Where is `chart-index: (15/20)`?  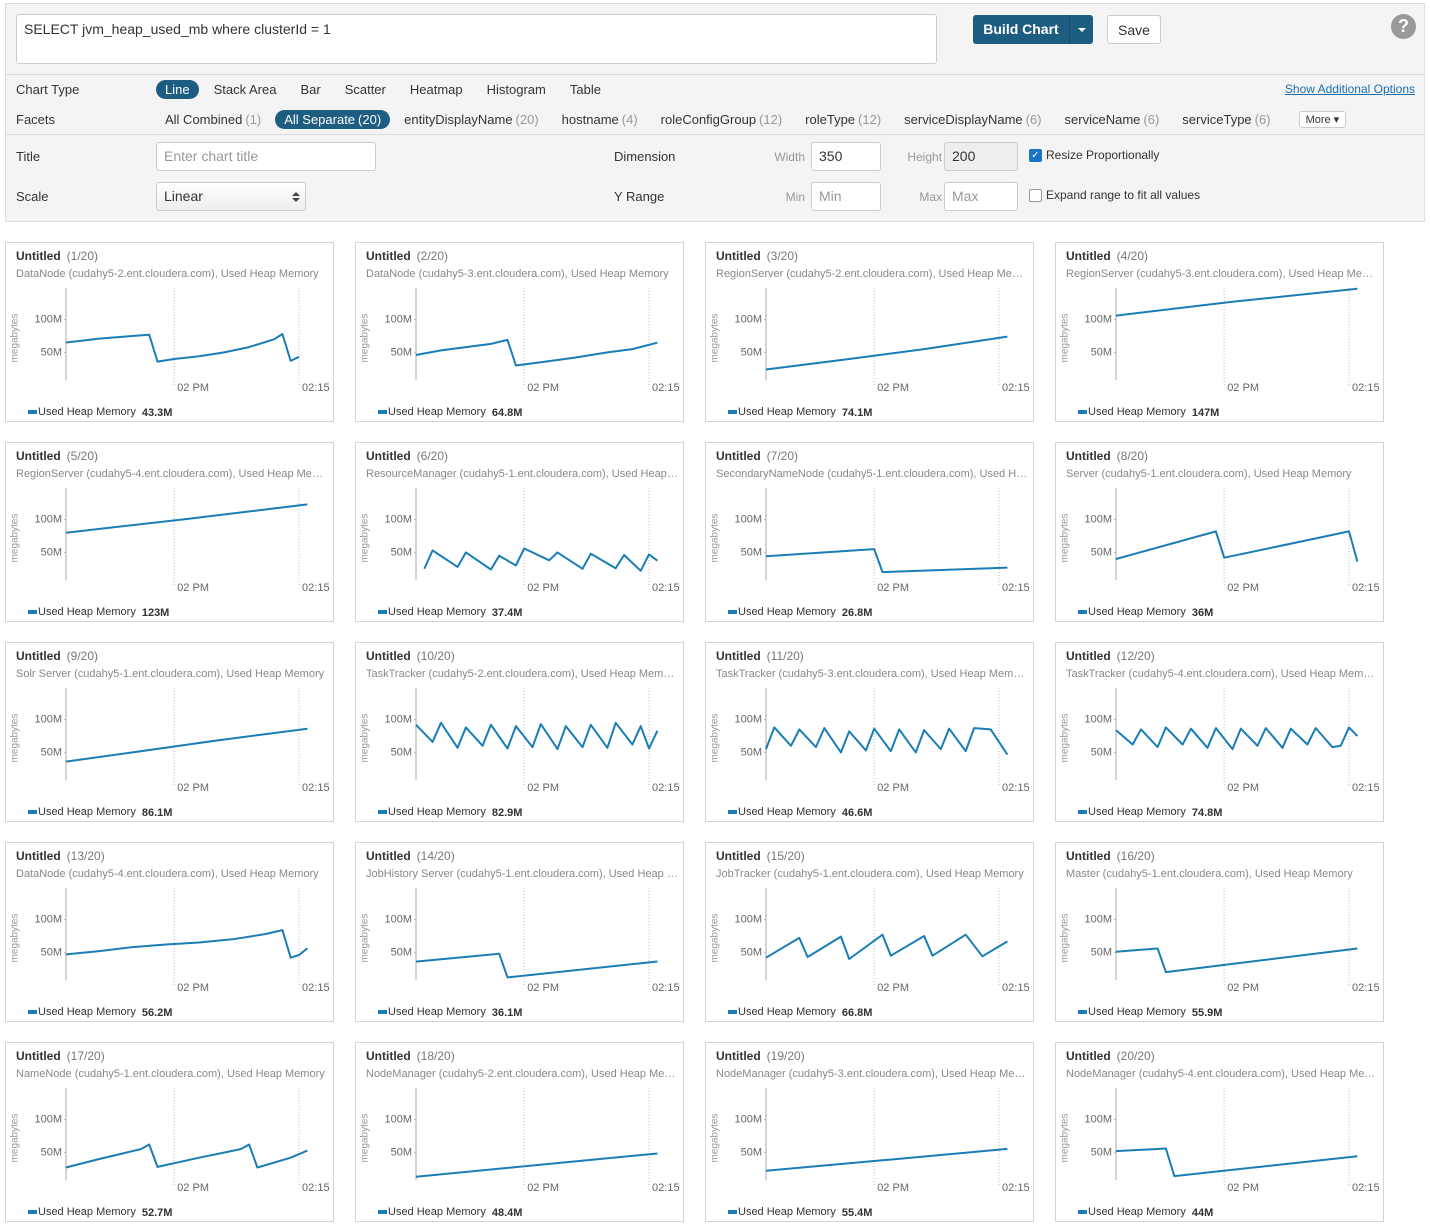
chart-index: (15/20) is located at coordinates (785, 856).